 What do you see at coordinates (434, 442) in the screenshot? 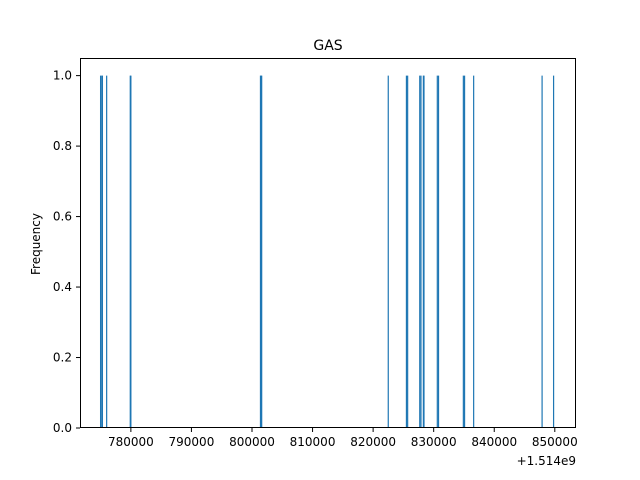
I see `x-tick-label: 830000` at bounding box center [434, 442].